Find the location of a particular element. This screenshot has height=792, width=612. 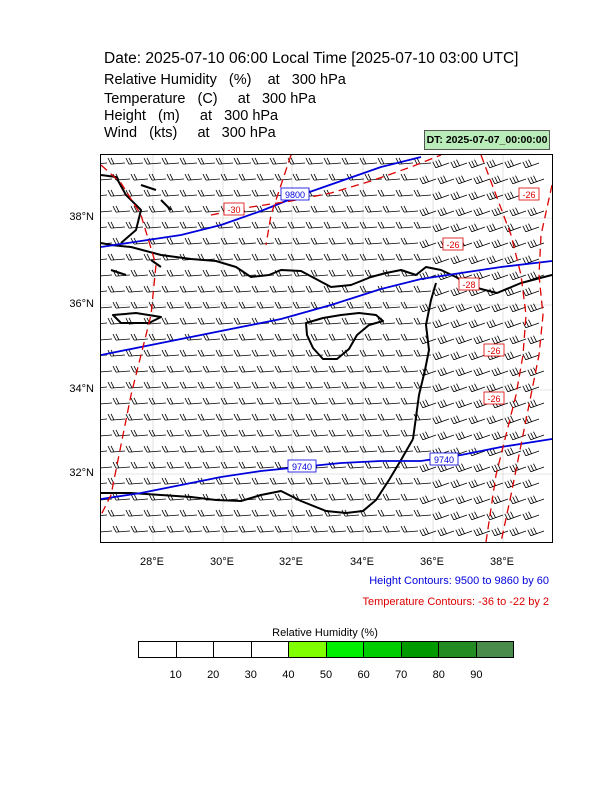

coastline-turkey is located at coordinates (326, 268).